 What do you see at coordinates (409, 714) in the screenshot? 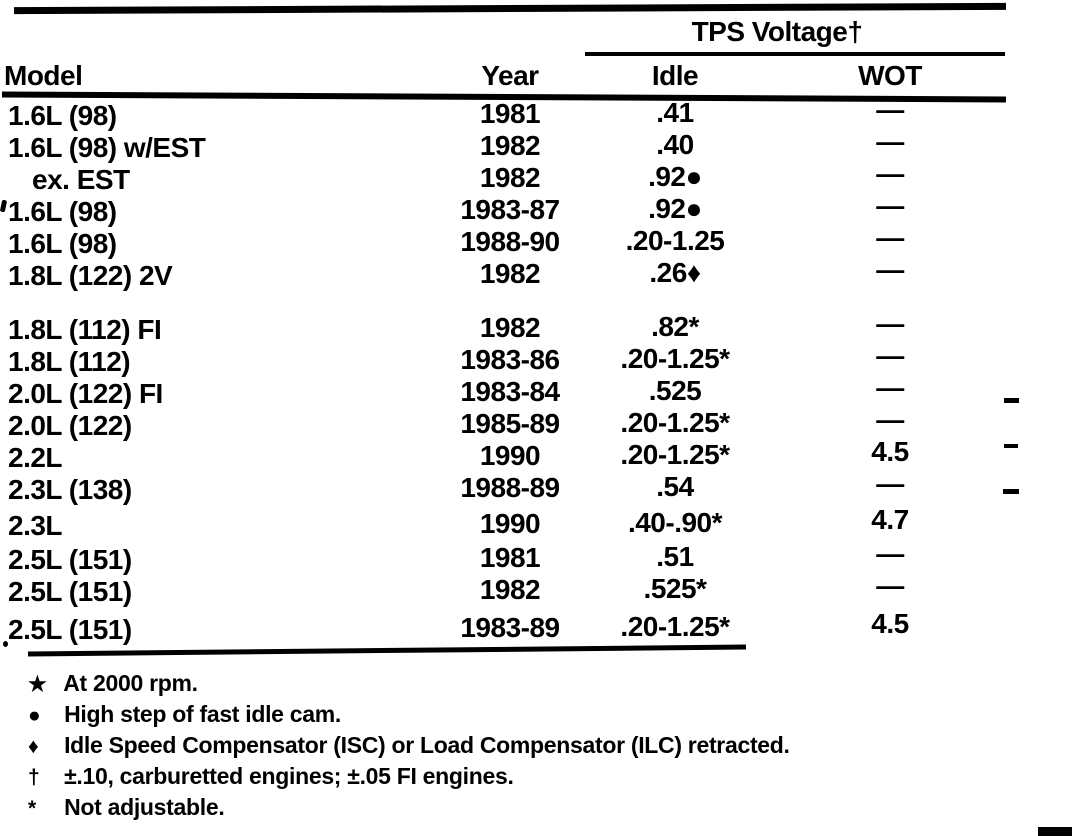
I see `footnote: ● High step of fast idle cam.` at bounding box center [409, 714].